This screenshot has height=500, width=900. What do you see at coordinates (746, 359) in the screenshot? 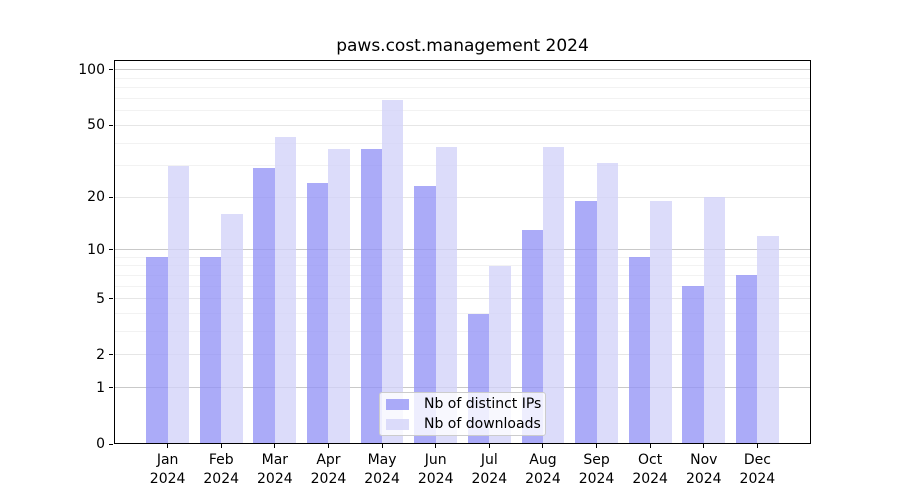
I see `bar-distinct-ips-dec` at bounding box center [746, 359].